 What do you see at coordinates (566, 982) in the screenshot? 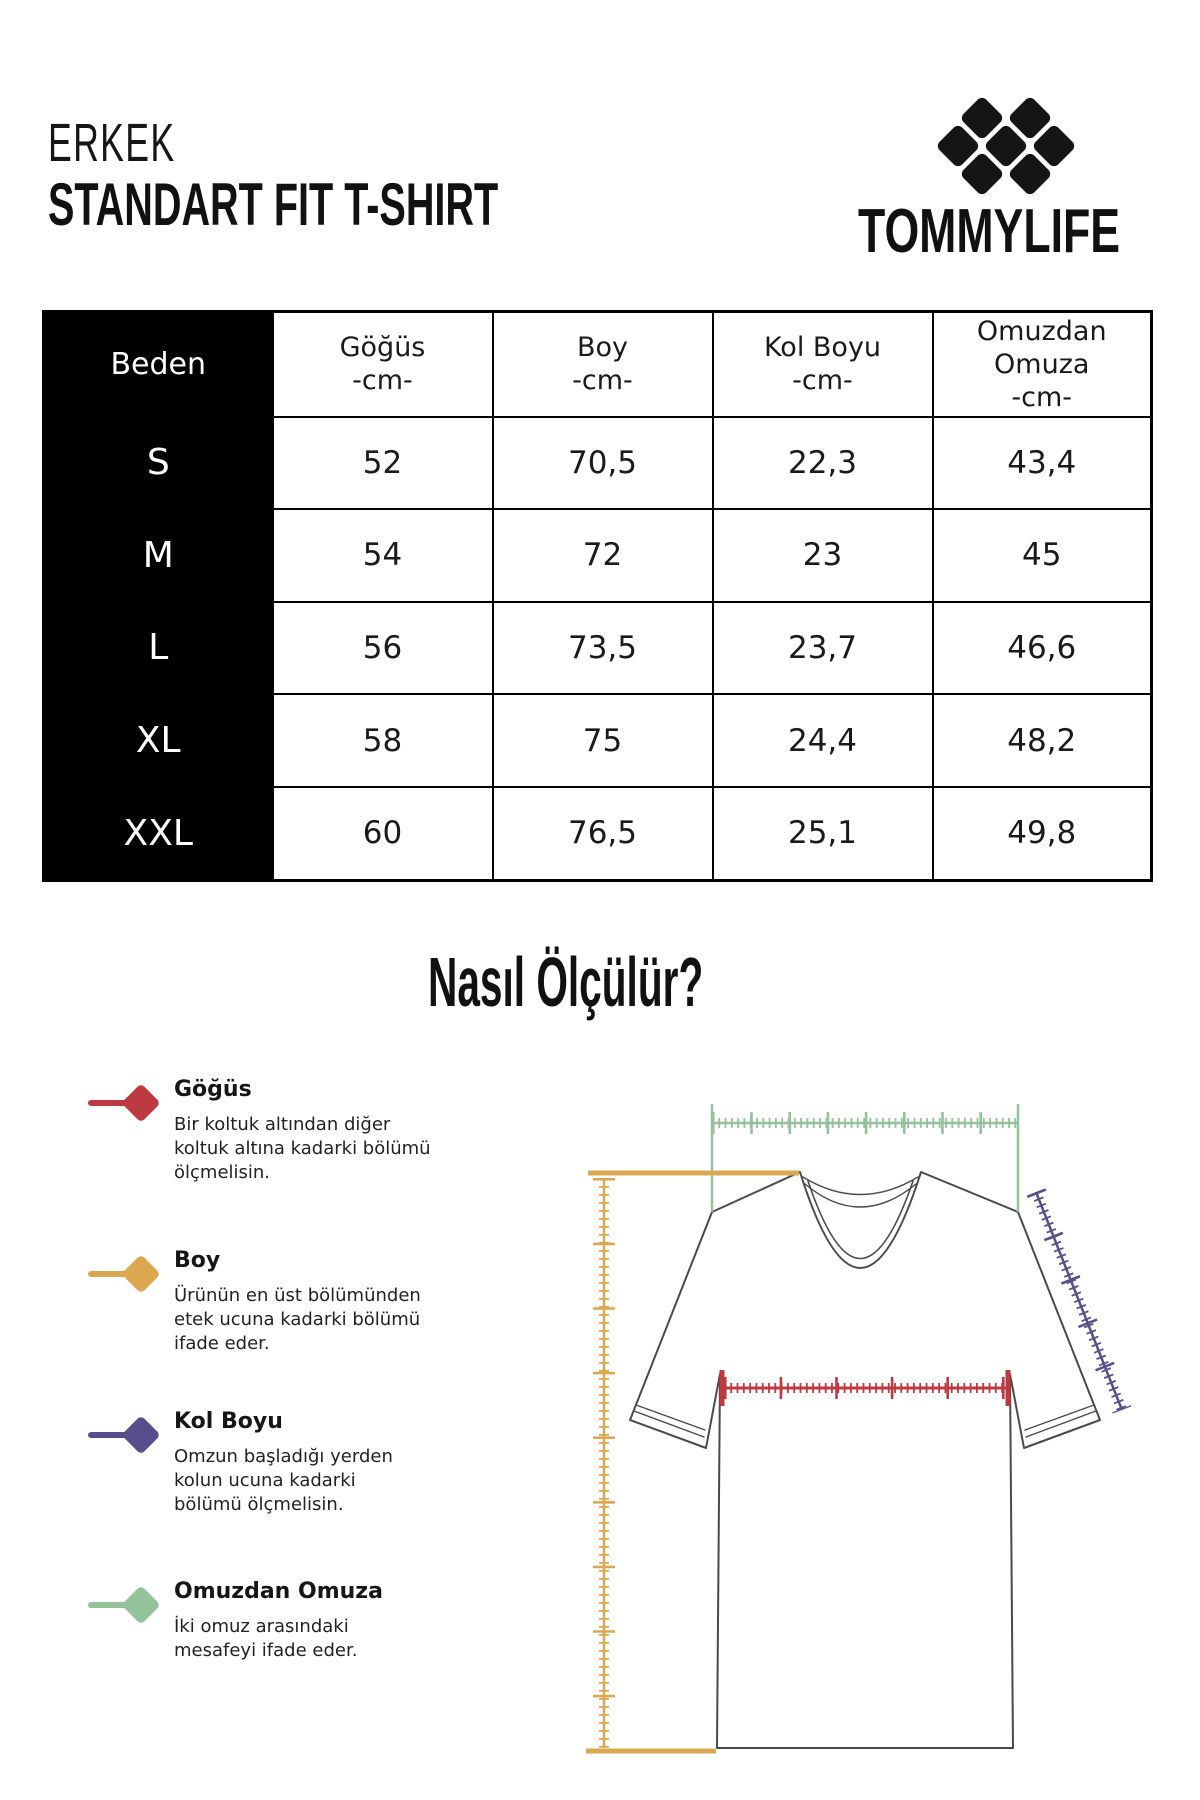
I see `how-to-measure-title: Nasıl Ölçülür?` at bounding box center [566, 982].